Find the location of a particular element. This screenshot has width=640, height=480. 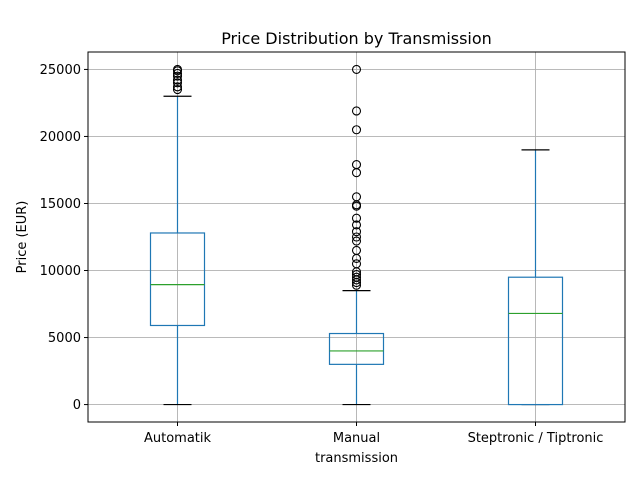

y-tick-label: 10000 is located at coordinates (60, 271).